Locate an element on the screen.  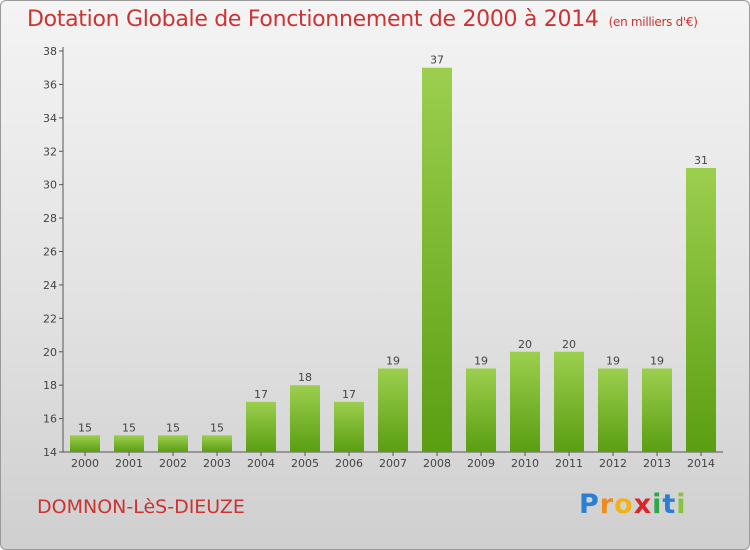
y-tick-label: 34 is located at coordinates (50, 118).